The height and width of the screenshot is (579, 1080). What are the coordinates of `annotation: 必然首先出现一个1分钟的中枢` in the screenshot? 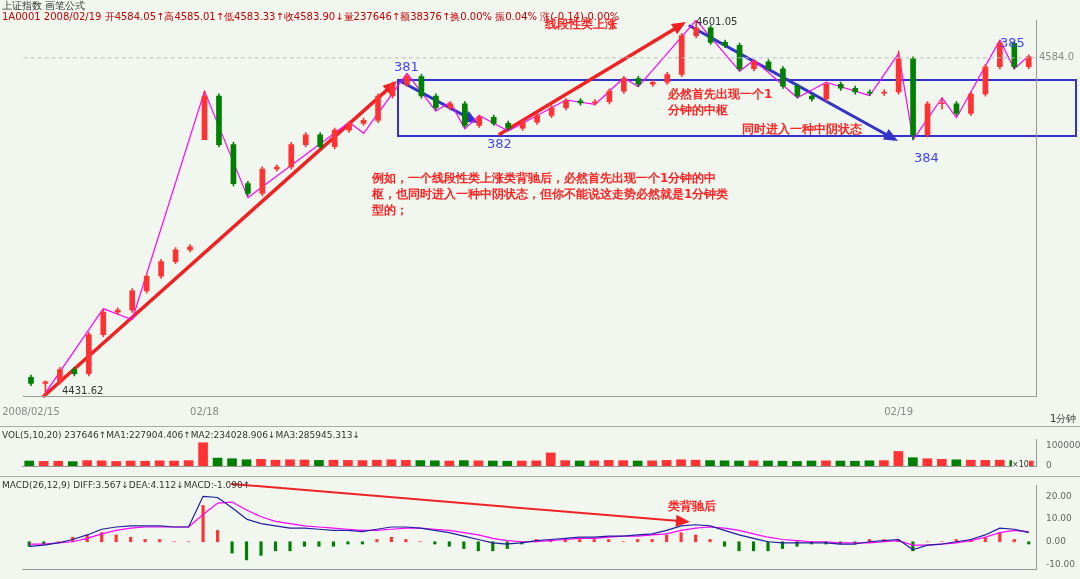 It's located at (721, 102).